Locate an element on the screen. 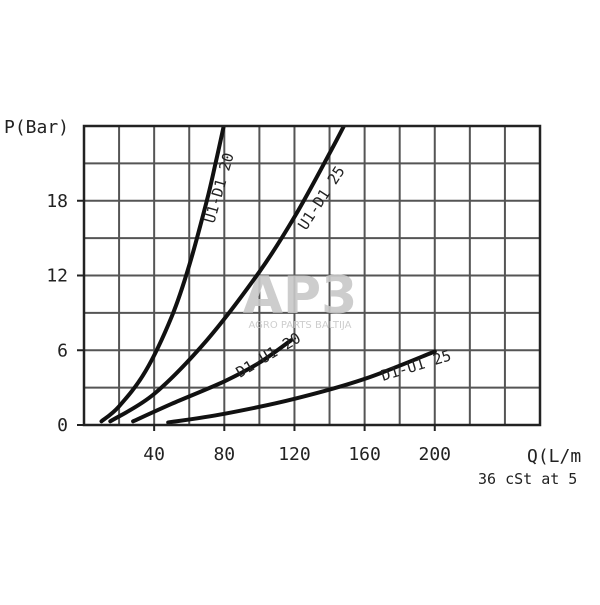 This screenshot has height=605, width=600. x-tick-label: 200 is located at coordinates (435, 454).